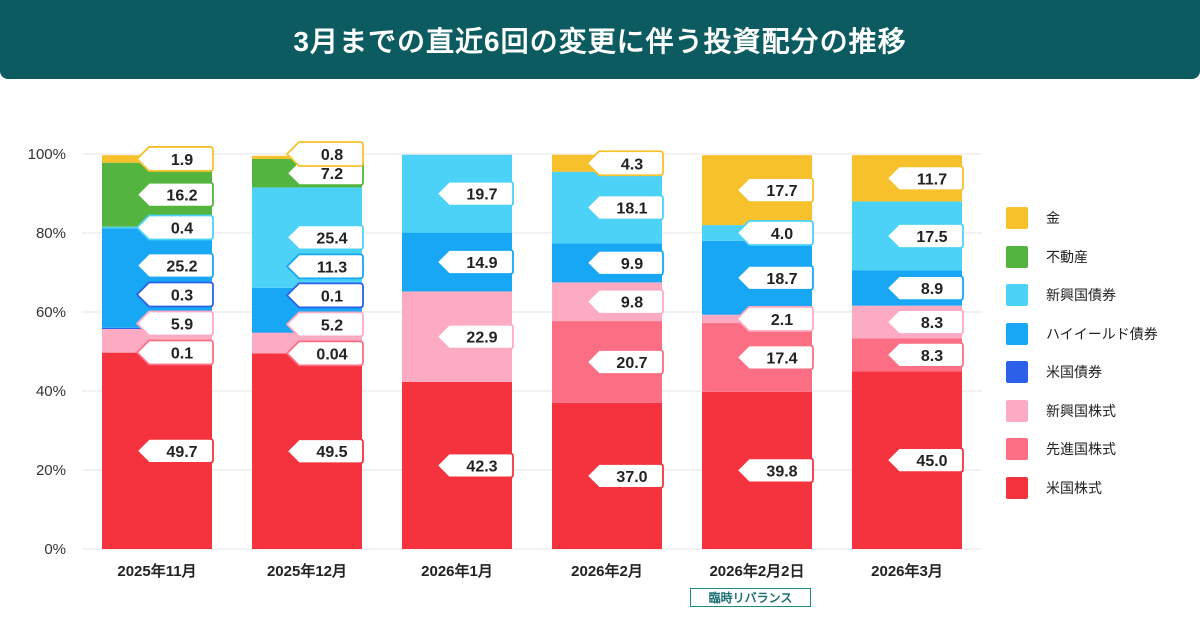 The image size is (1200, 630). What do you see at coordinates (781, 191) in the screenshot?
I see `value-label: 17.7` at bounding box center [781, 191].